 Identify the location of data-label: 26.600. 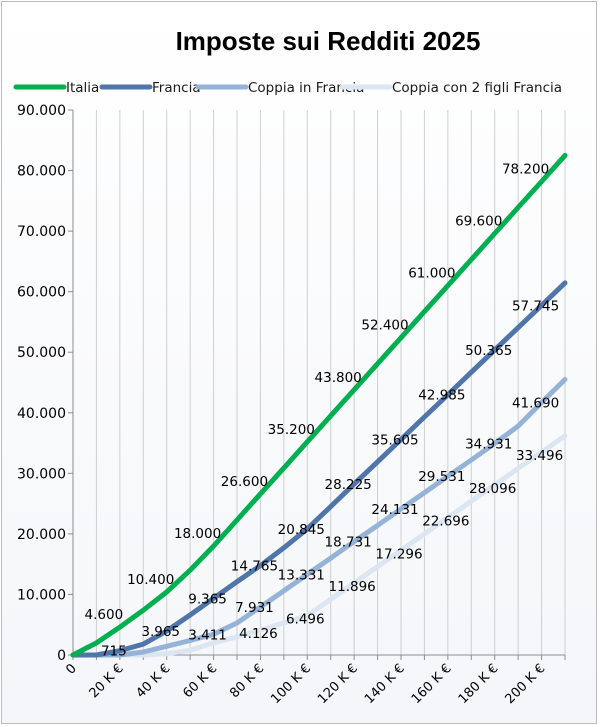
(244, 482).